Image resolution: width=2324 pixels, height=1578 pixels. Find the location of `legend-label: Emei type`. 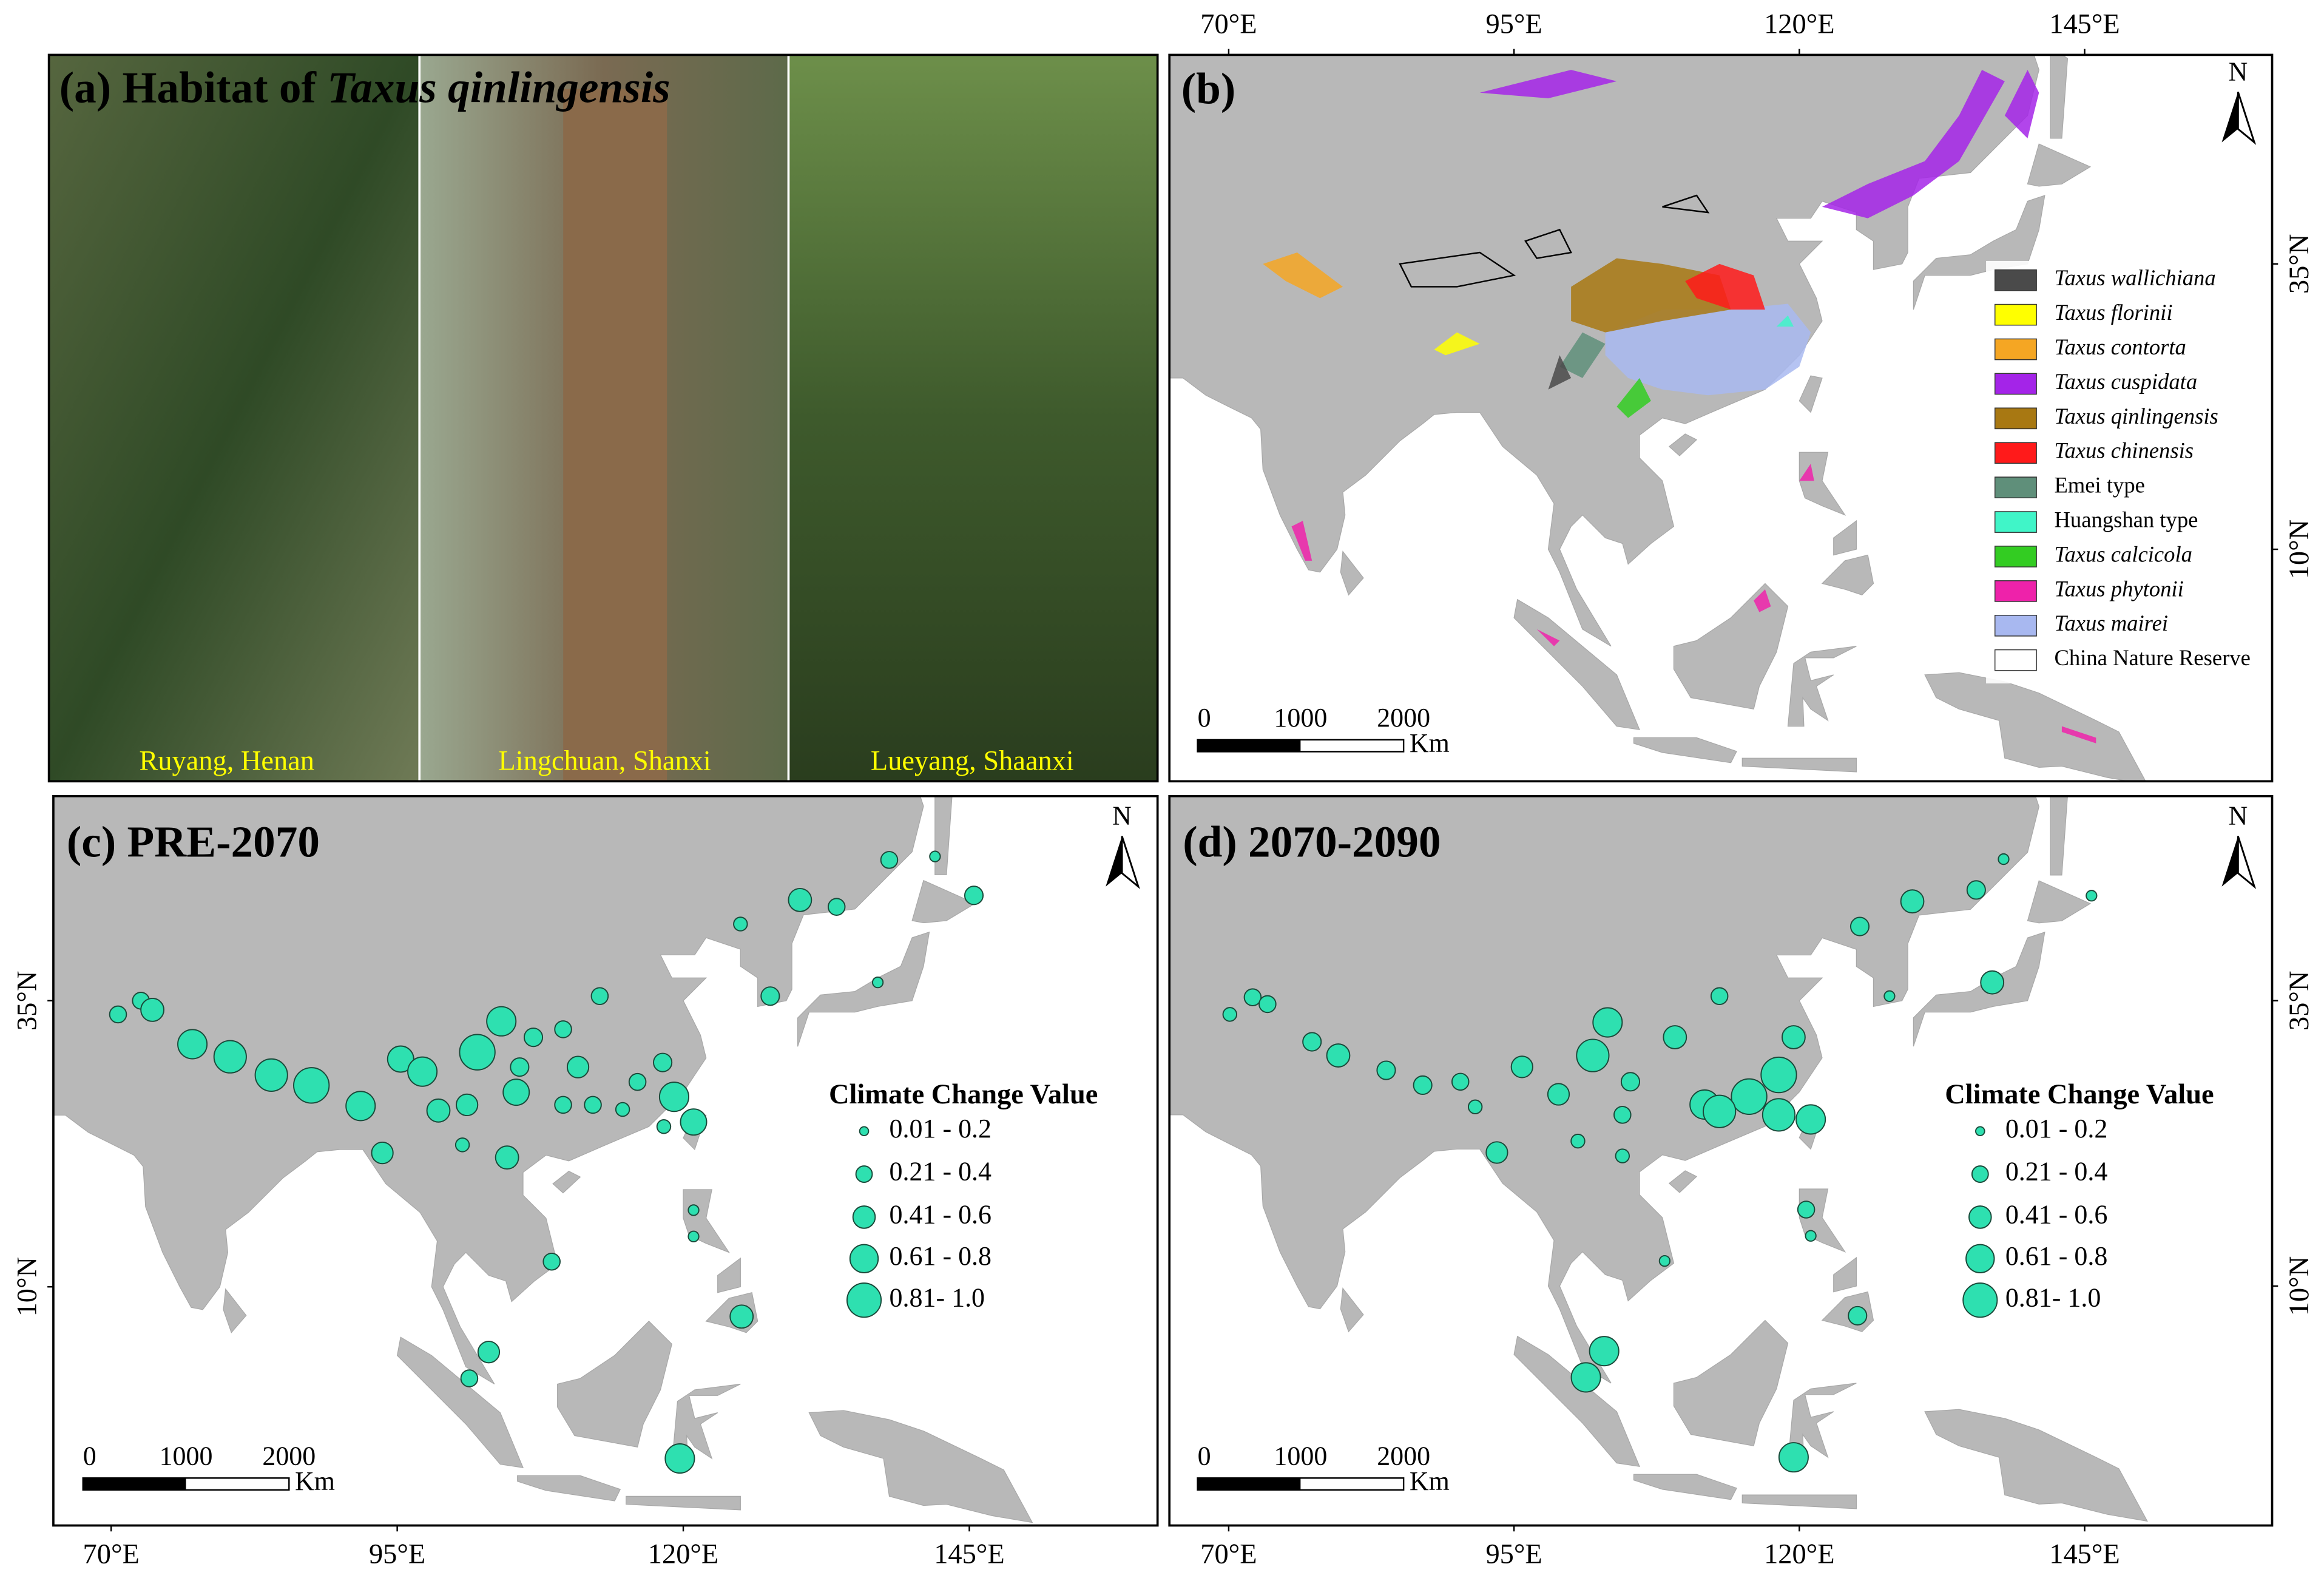

legend-label: Emei type is located at coordinates (2099, 485).